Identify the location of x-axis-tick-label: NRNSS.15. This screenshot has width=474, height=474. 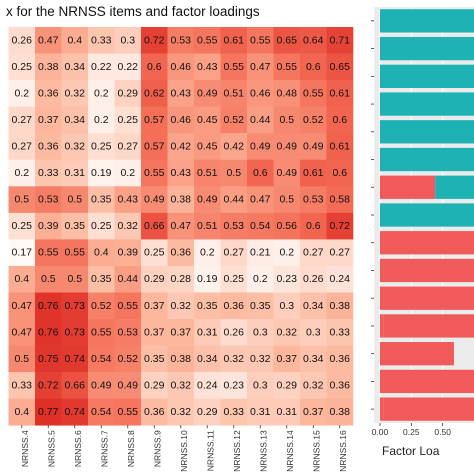
(316, 451).